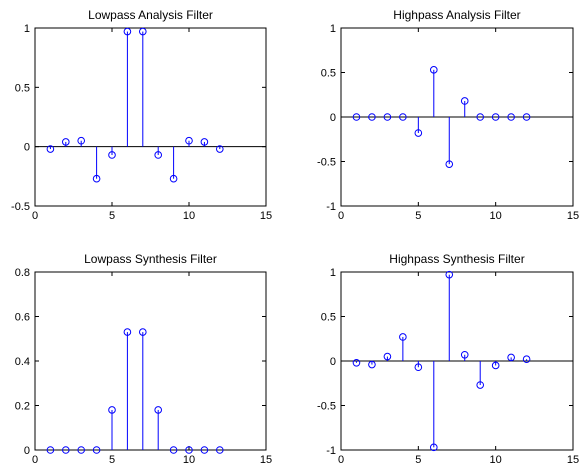 Image resolution: width=579 pixels, height=470 pixels. Describe the element at coordinates (22, 318) in the screenshot. I see `y-tick-label: 0.6` at that location.